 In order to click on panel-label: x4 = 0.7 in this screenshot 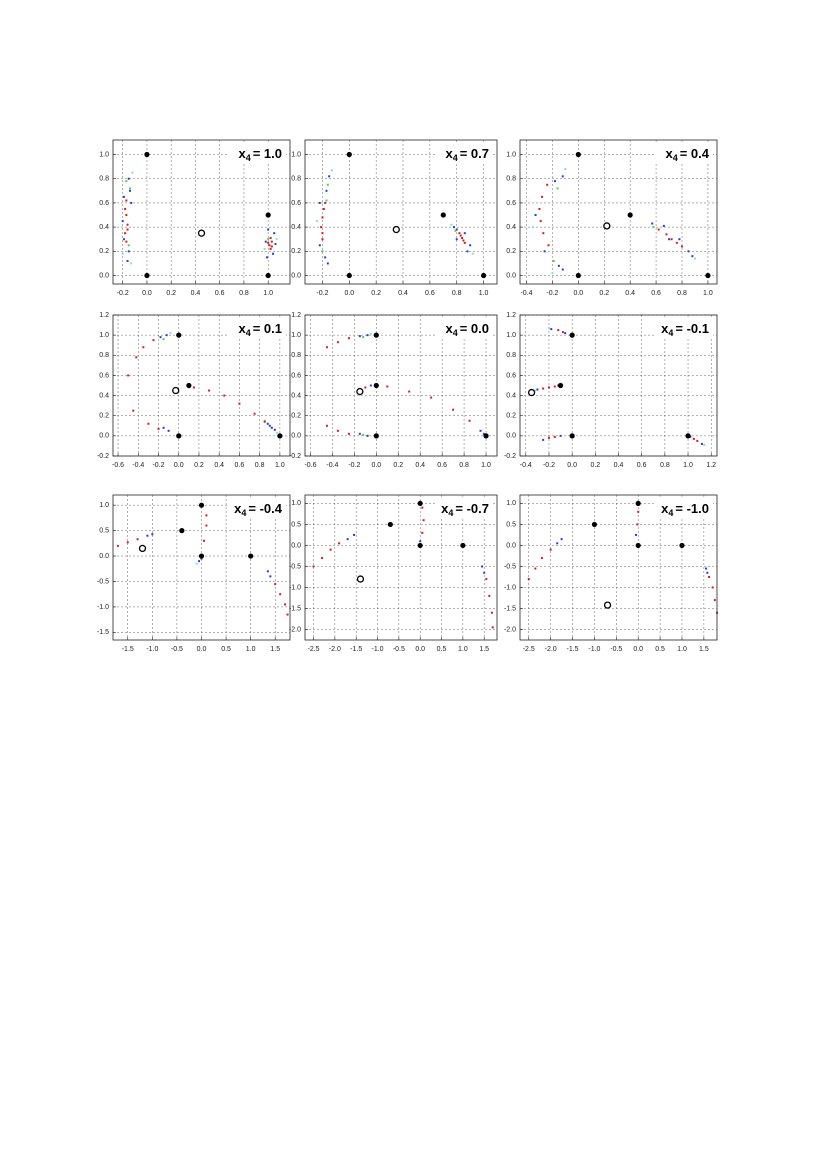, I will do `click(467, 154)`.